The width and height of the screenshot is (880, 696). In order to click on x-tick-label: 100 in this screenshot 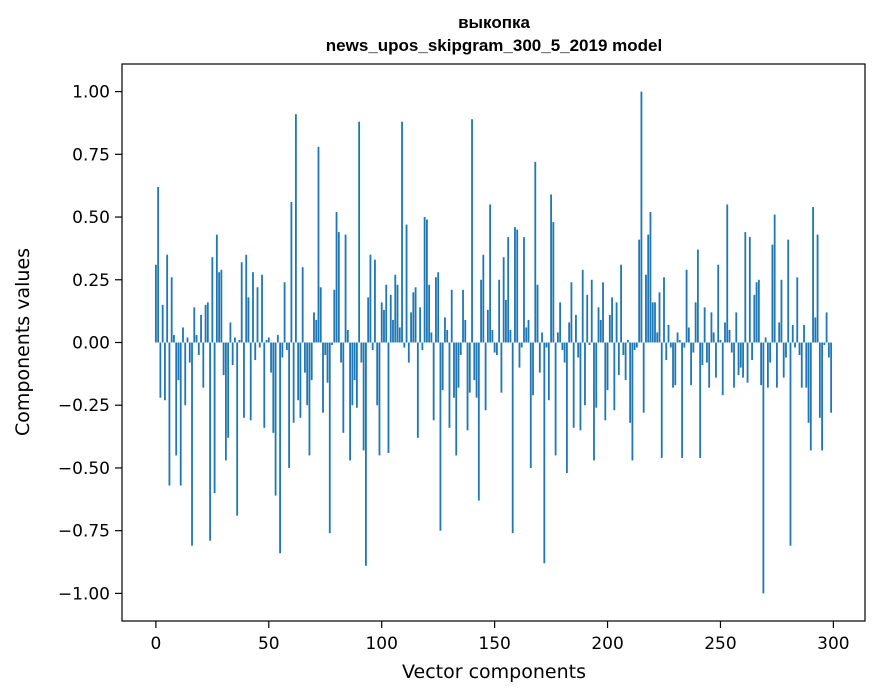, I will do `click(381, 644)`.